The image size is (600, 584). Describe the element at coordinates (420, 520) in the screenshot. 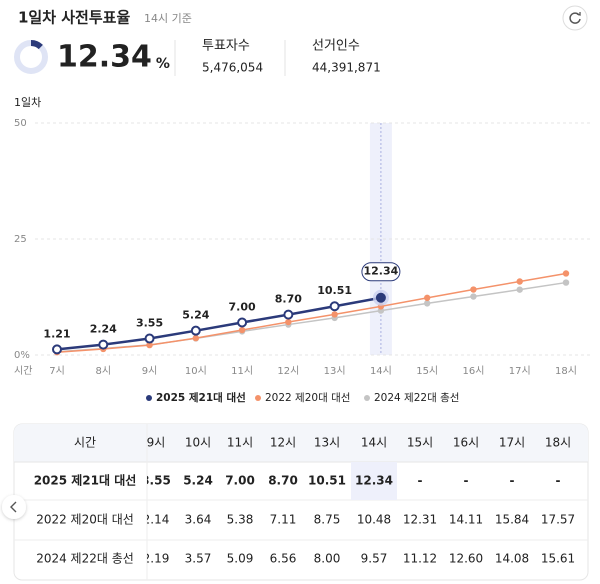

I see `table-cell: 12.31` at that location.